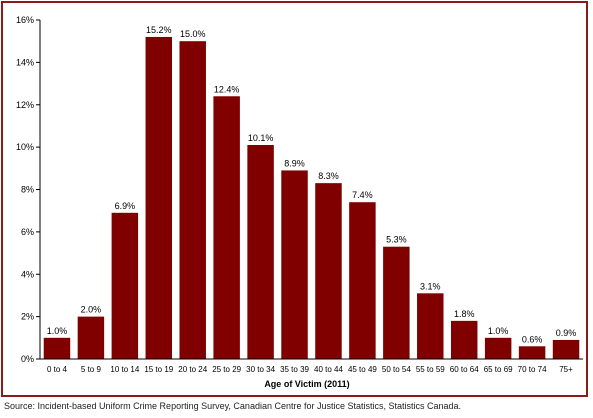  Describe the element at coordinates (27, 232) in the screenshot. I see `y-tick-label: 6%` at that location.